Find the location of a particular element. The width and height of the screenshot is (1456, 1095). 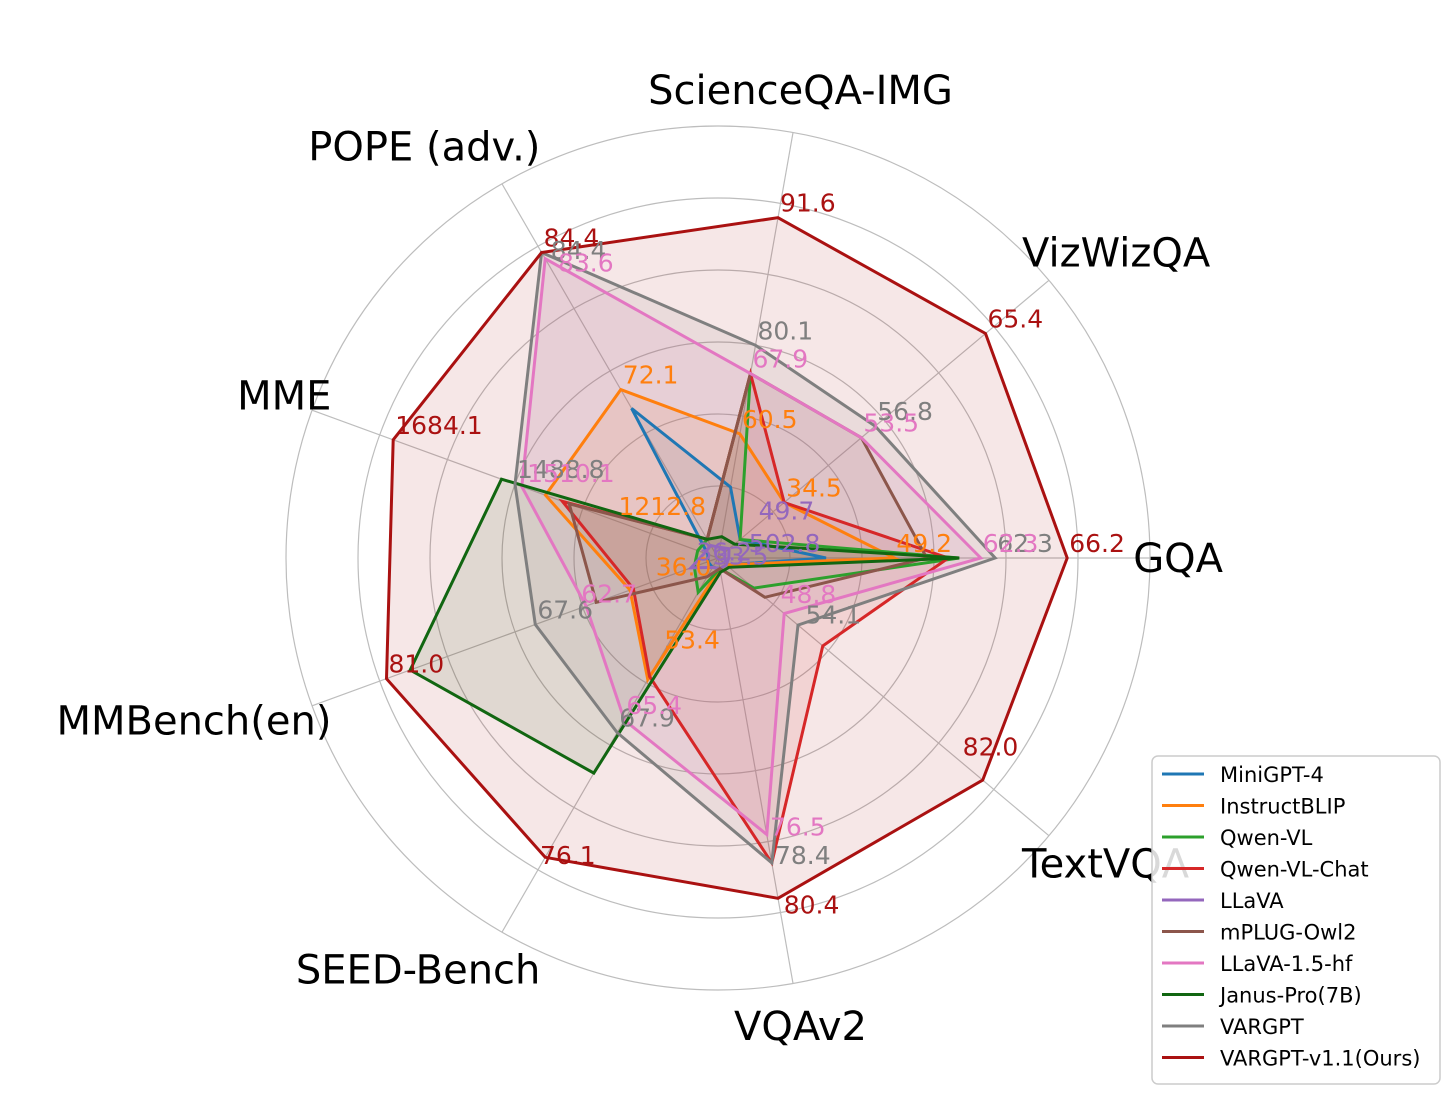

value-label-16: 83.6 is located at coordinates (586, 262).